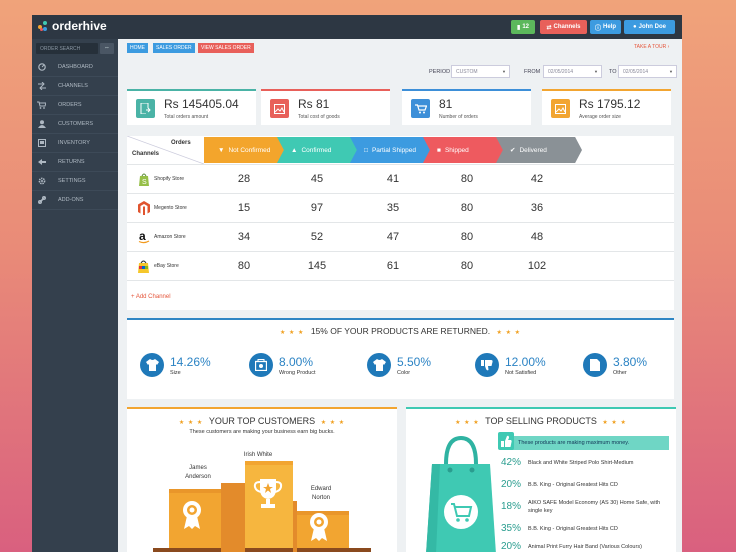  What do you see at coordinates (400, 265) in the screenshot?
I see `table-row: eBay Store 80 145 61 80 102` at bounding box center [400, 265].